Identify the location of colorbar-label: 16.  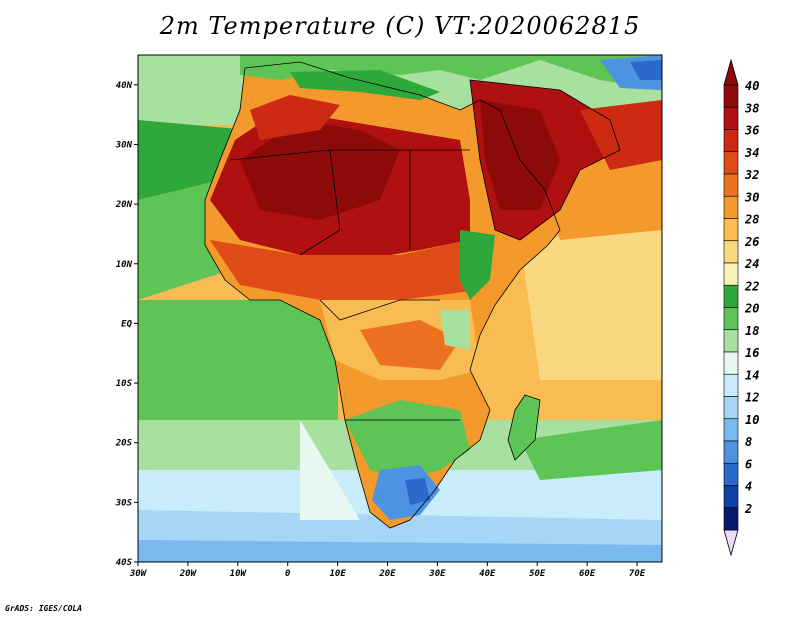
(752, 353).